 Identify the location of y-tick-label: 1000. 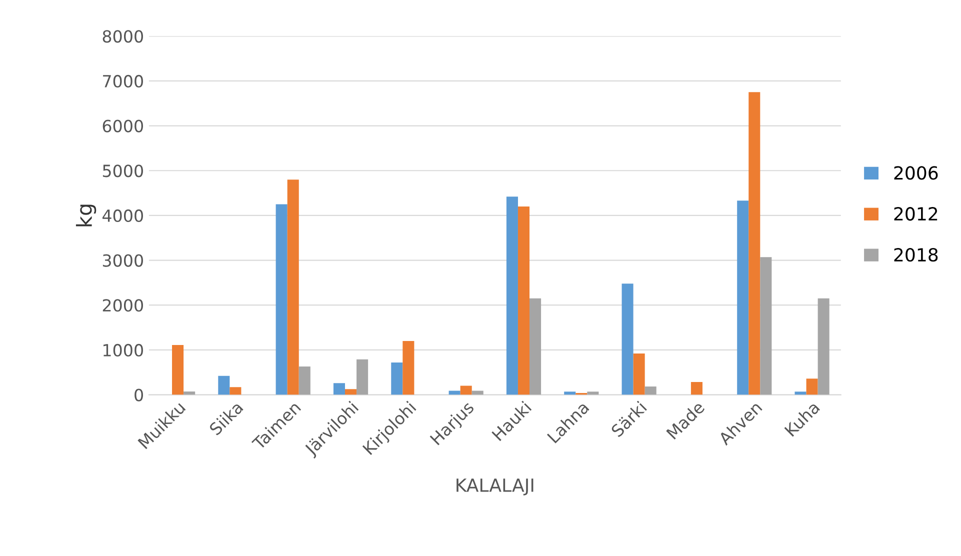
(123, 350).